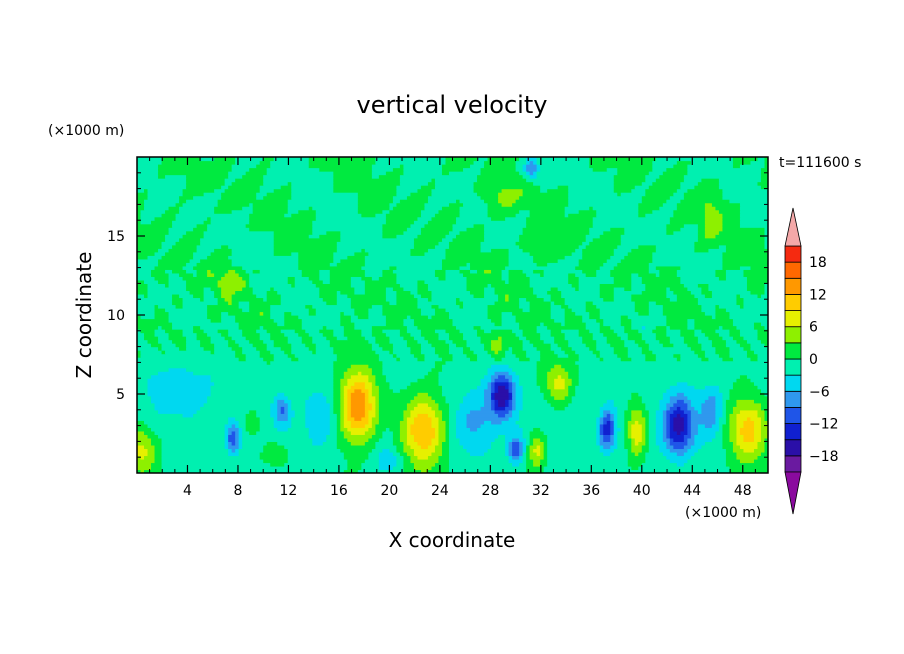  I want to click on x-tick-label: 36, so click(591, 491).